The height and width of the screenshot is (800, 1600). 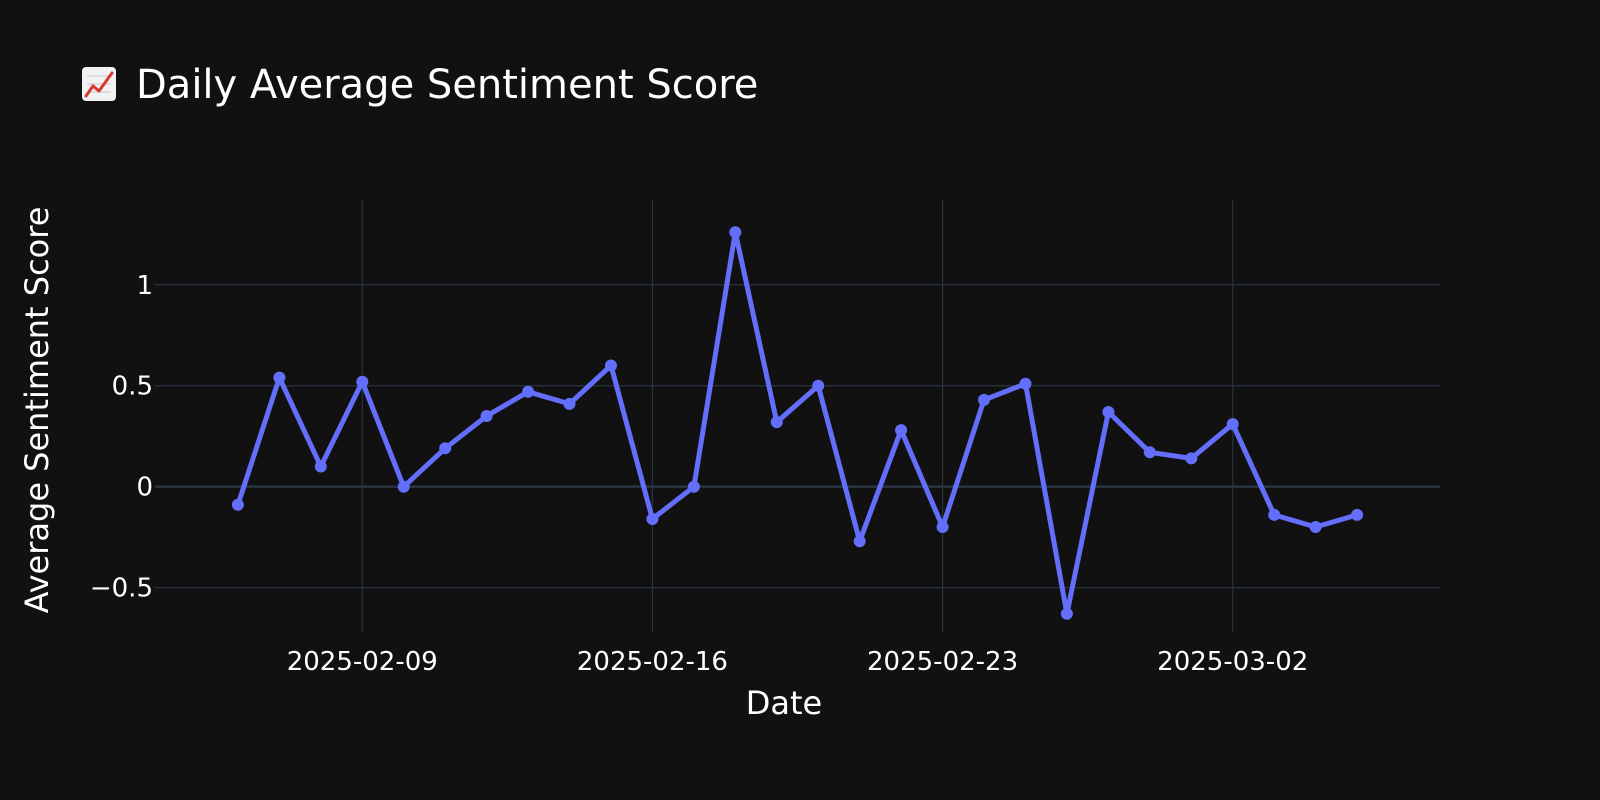 What do you see at coordinates (144, 286) in the screenshot?
I see `y-tick-label: 1` at bounding box center [144, 286].